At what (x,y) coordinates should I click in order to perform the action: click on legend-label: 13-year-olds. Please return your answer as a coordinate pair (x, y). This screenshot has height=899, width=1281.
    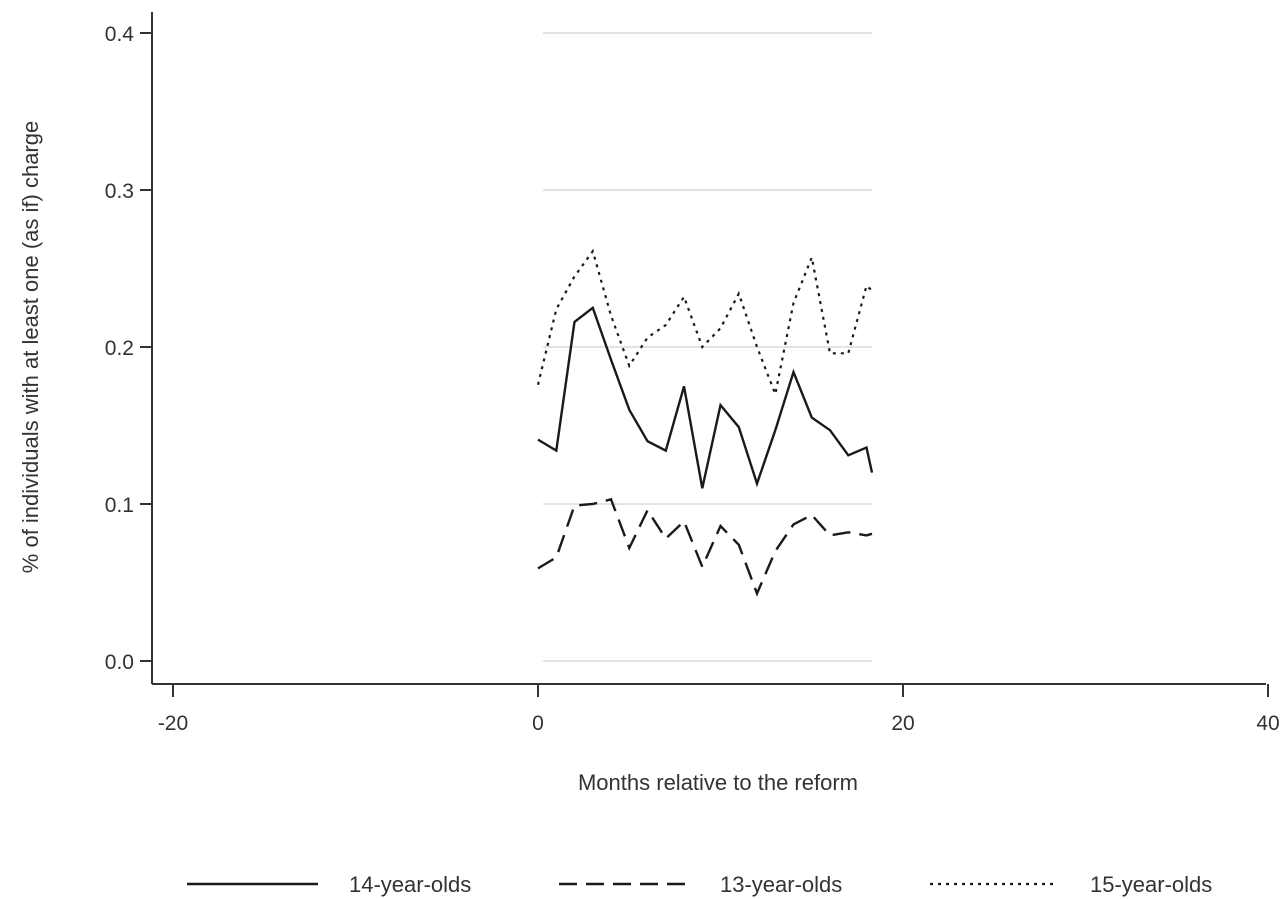
    Looking at the image, I should click on (781, 884).